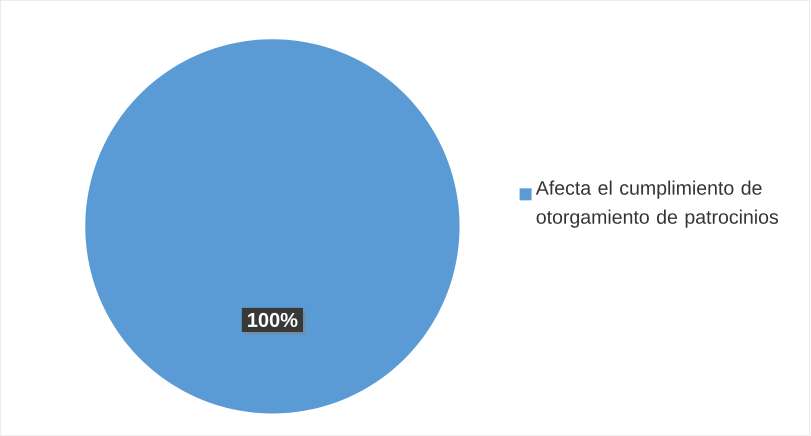 Image resolution: width=811 pixels, height=436 pixels. What do you see at coordinates (273, 320) in the screenshot?
I see `data-label: 100%` at bounding box center [273, 320].